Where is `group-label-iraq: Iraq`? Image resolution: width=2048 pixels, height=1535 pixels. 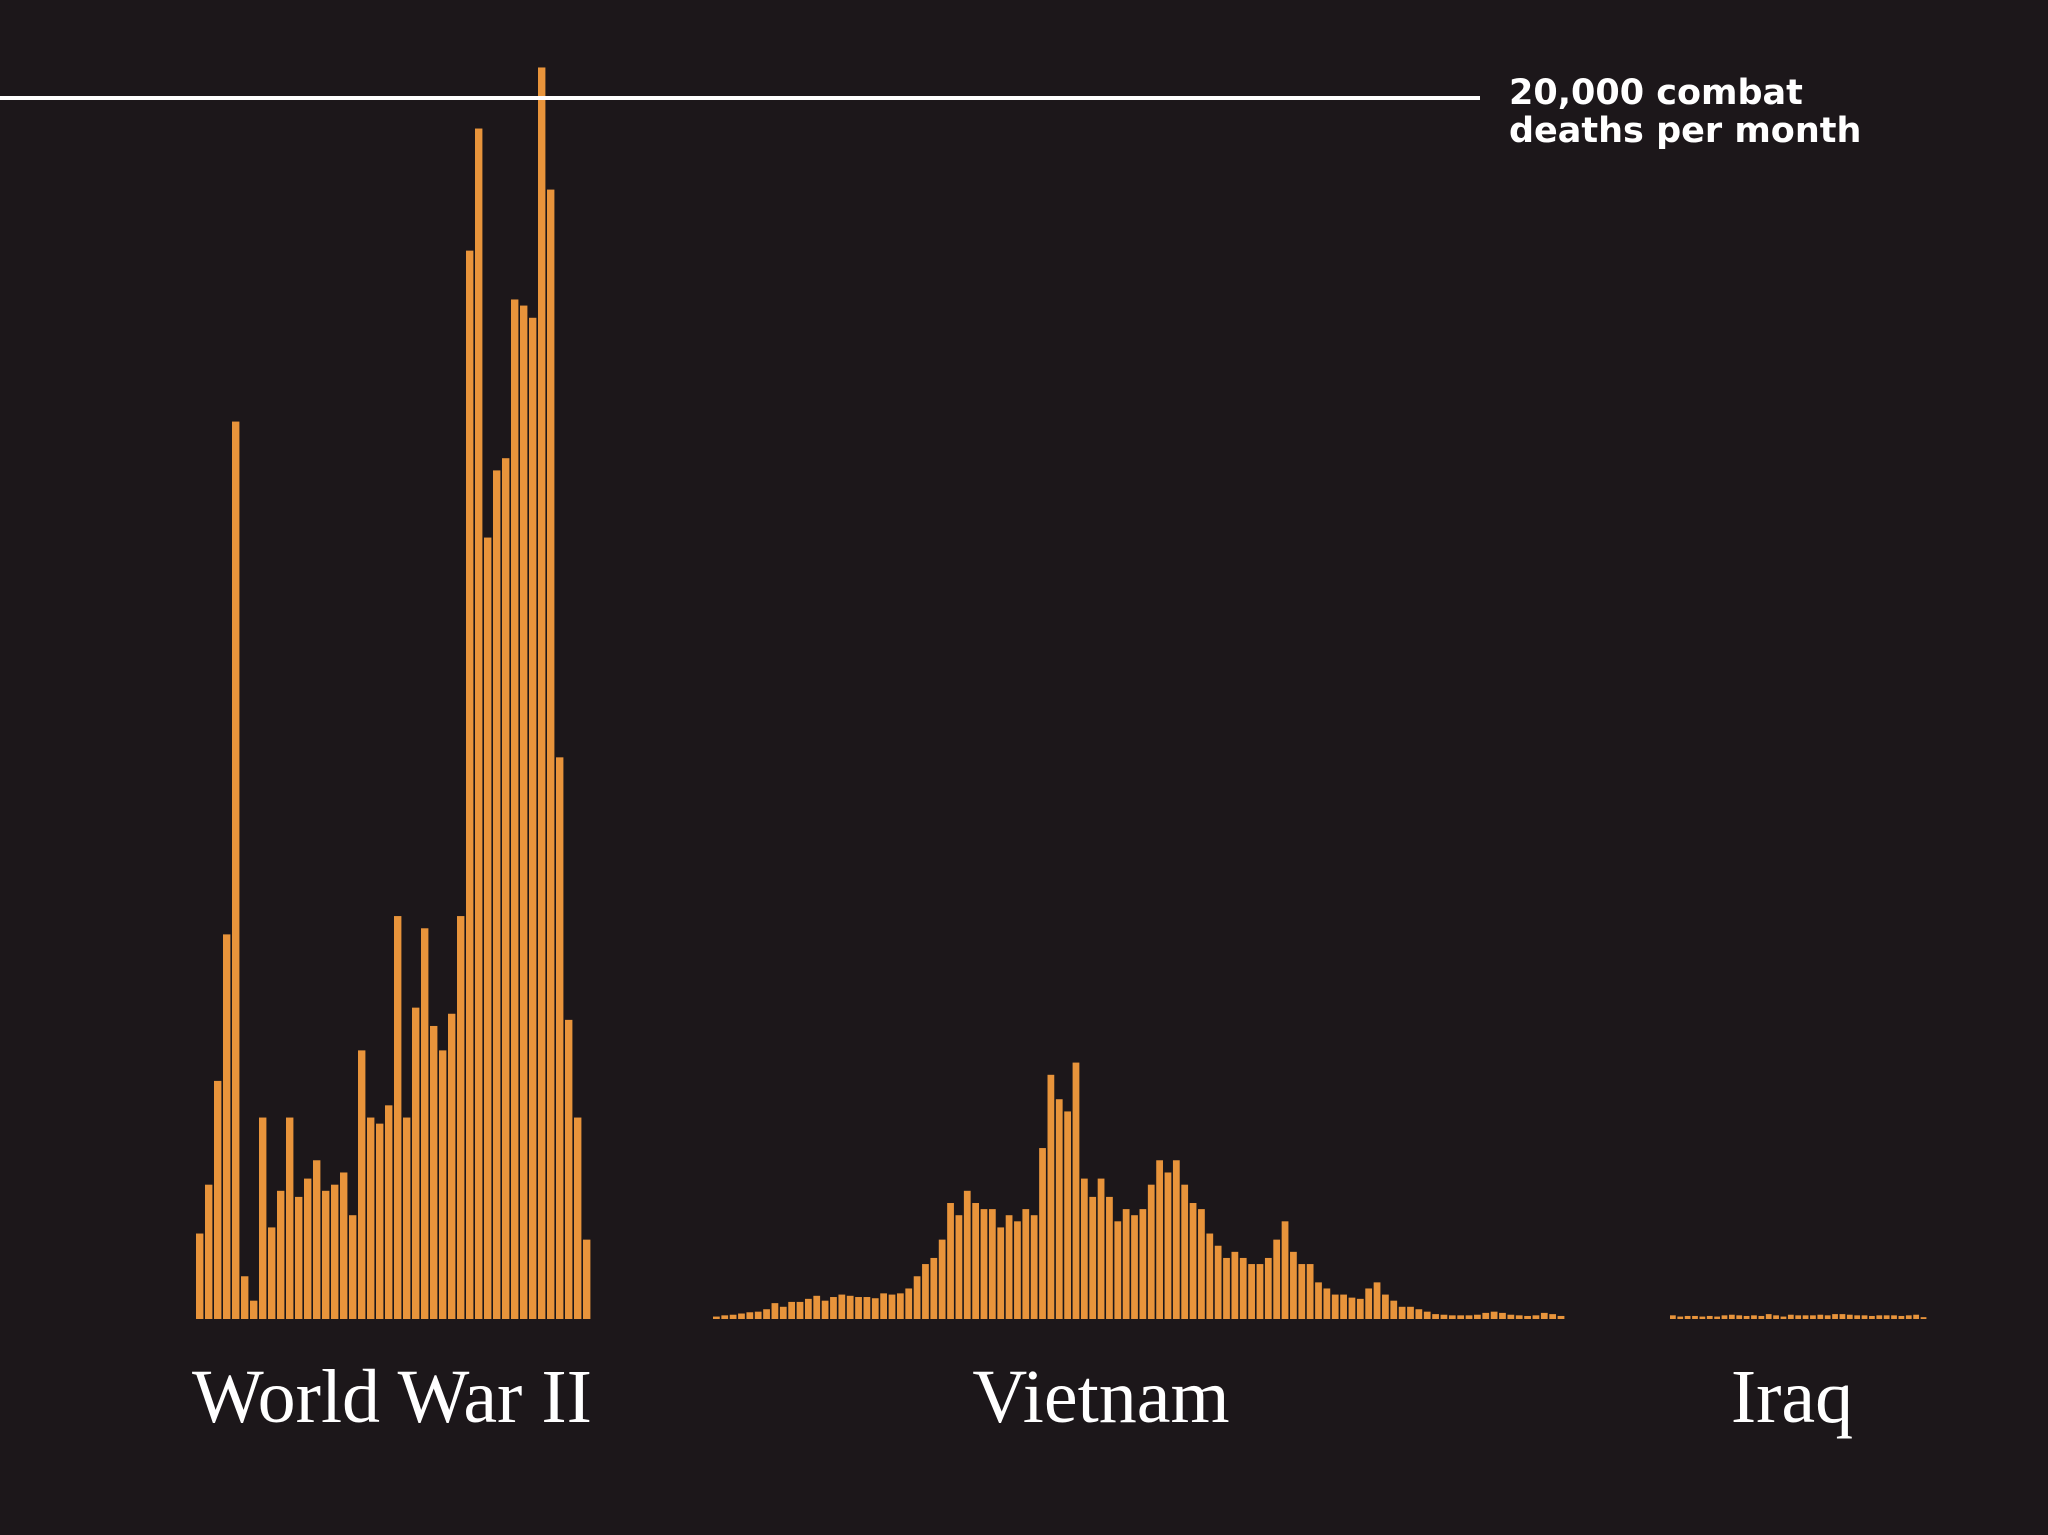
group-label-iraq: Iraq is located at coordinates (1792, 1397).